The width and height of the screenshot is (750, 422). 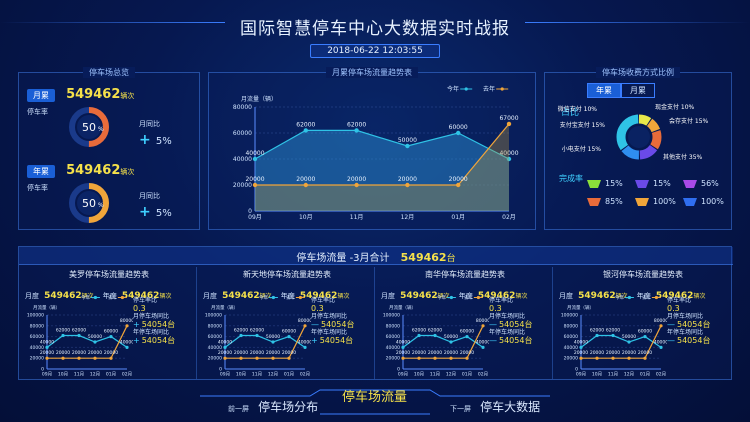 What do you see at coordinates (483, 375) in the screenshot?
I see `x-tick-label: 02月` at bounding box center [483, 375].